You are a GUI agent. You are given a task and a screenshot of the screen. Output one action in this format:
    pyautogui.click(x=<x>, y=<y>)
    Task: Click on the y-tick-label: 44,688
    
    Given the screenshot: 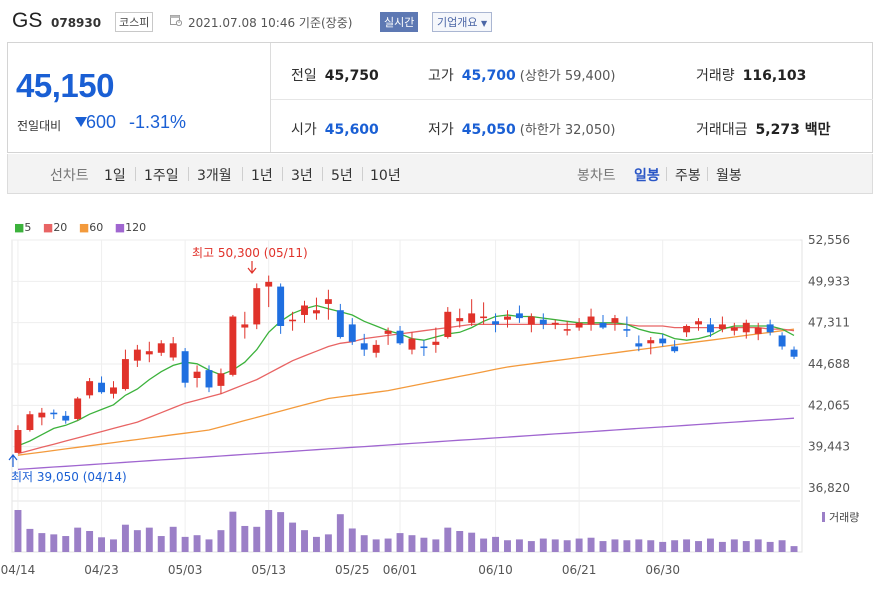 What is the action you would take?
    pyautogui.click(x=829, y=364)
    